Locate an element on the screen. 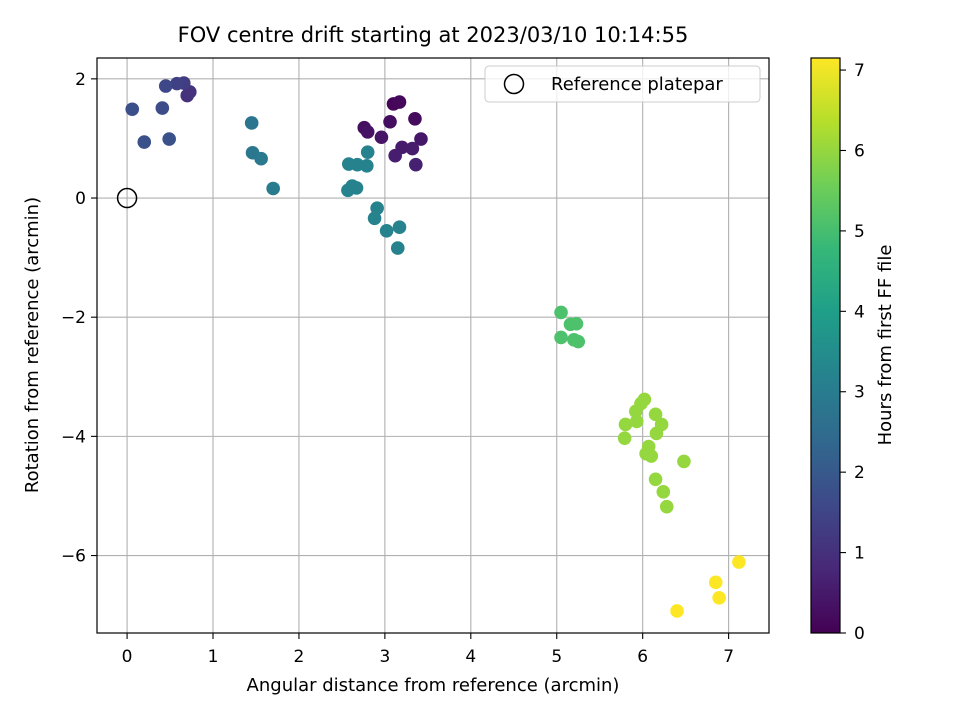 The image size is (960, 720). y-tick-label: −4 is located at coordinates (73, 437).